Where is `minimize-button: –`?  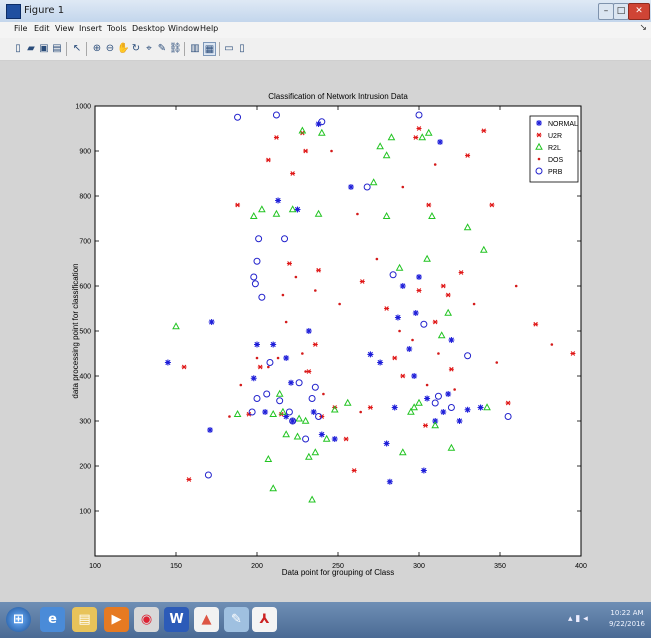 minimize-button: – is located at coordinates (606, 11).